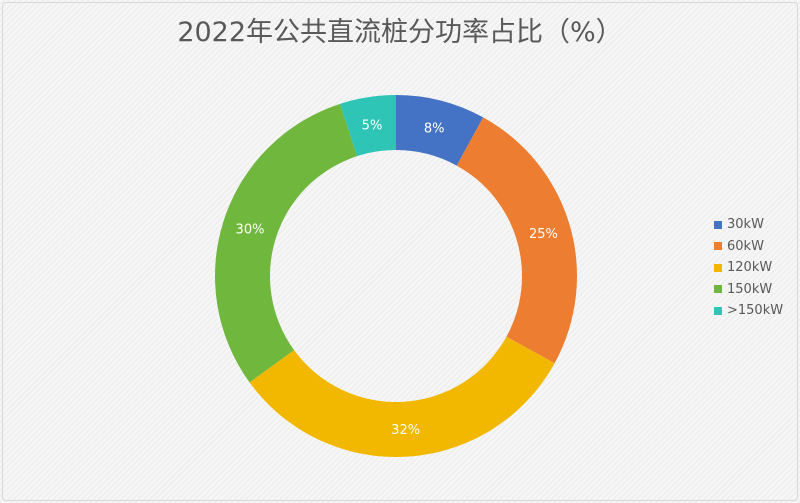  Describe the element at coordinates (402, 396) in the screenshot. I see `slice-120kW` at that location.